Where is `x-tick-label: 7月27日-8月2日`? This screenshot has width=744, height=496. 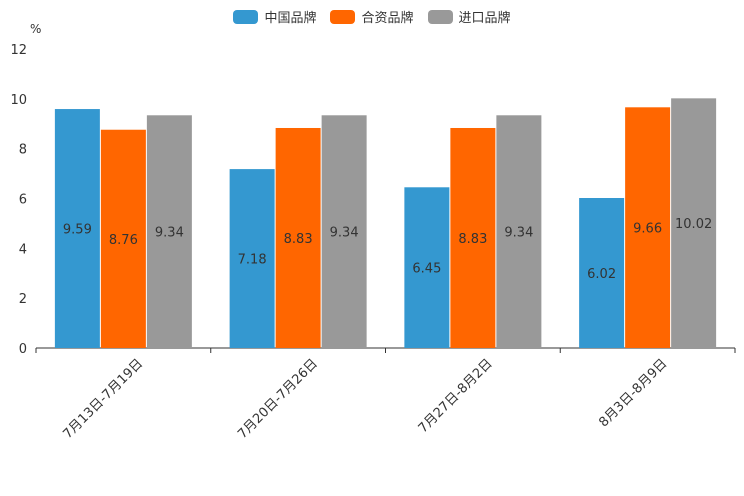 x-tick-label: 7月27日-8月2日 is located at coordinates (456, 396).